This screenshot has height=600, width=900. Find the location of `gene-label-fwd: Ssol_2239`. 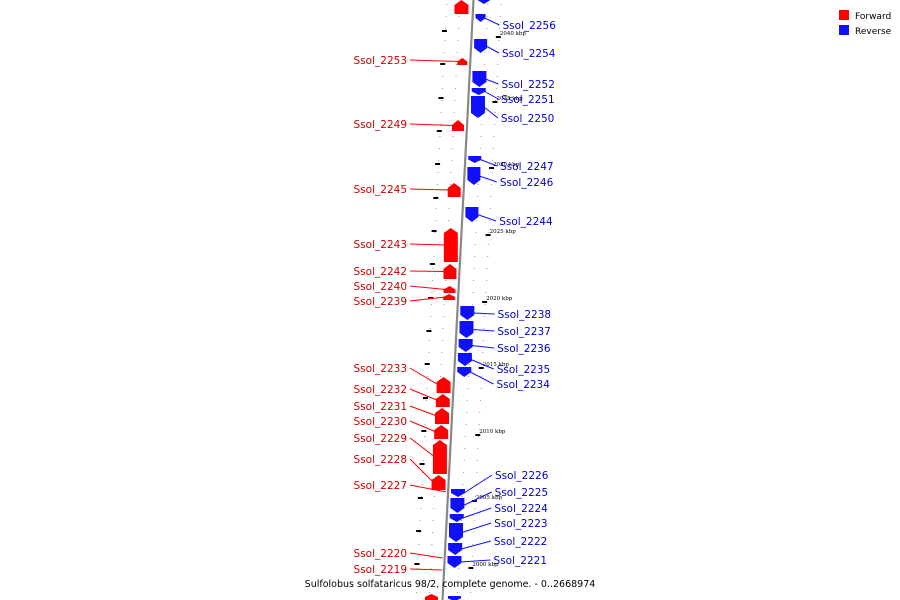

gene-label-fwd: Ssol_2239 is located at coordinates (380, 302).